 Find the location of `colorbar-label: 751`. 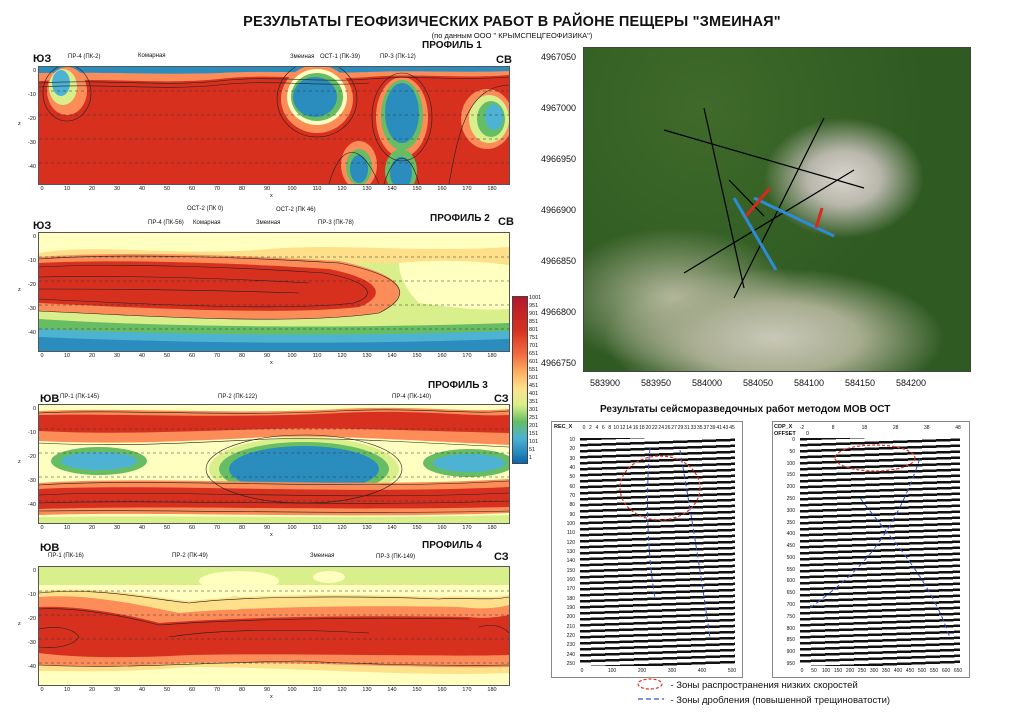

colorbar-label: 751 is located at coordinates (534, 338).